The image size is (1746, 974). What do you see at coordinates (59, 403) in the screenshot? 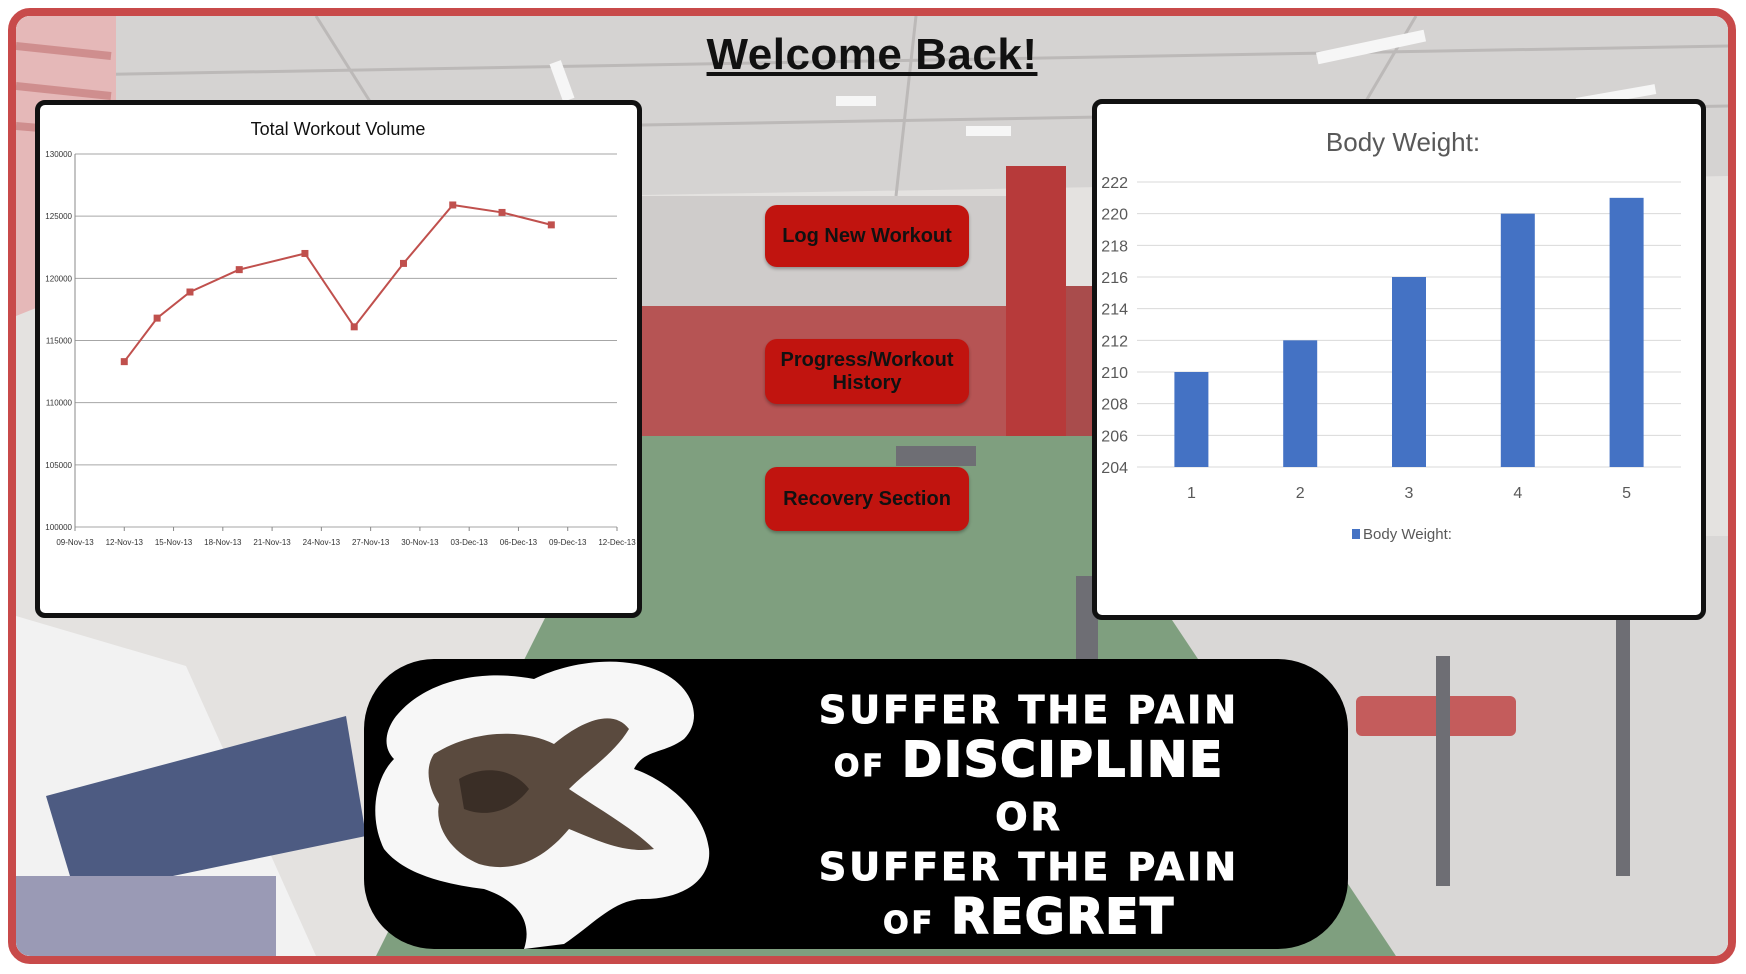
I see `y-tick-label: 110000` at bounding box center [59, 403].